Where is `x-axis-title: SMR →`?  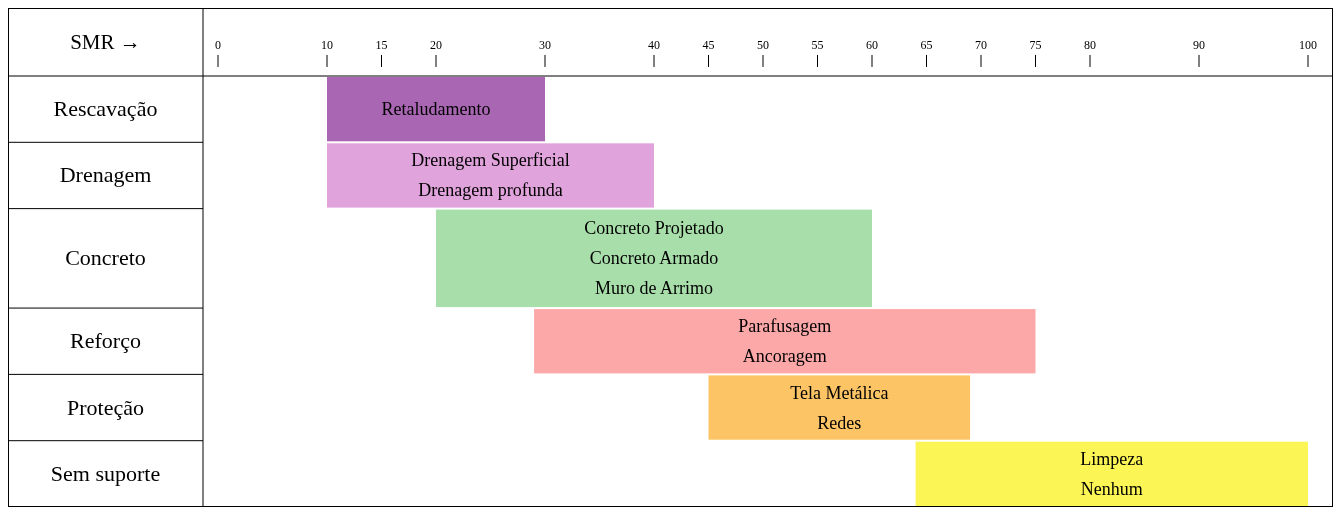
x-axis-title: SMR → is located at coordinates (105, 42).